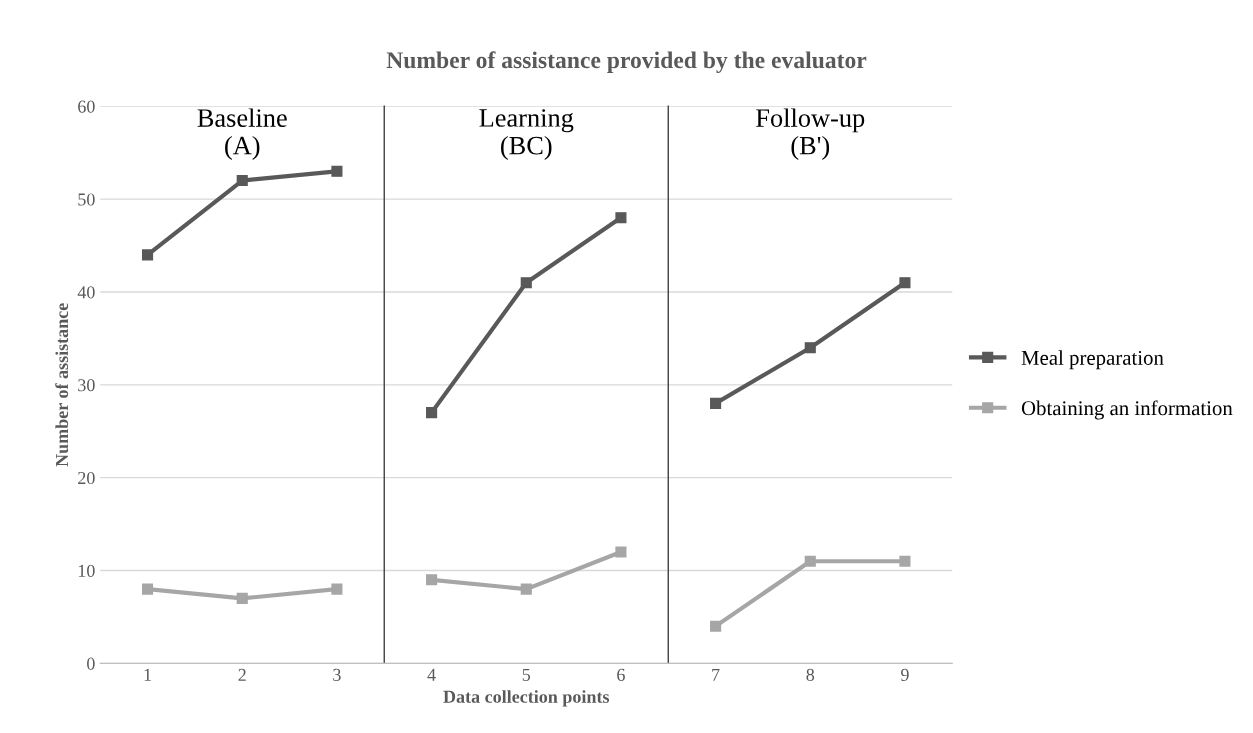  Describe the element at coordinates (810, 134) in the screenshot. I see `annotation: Follow-up (B')` at that location.